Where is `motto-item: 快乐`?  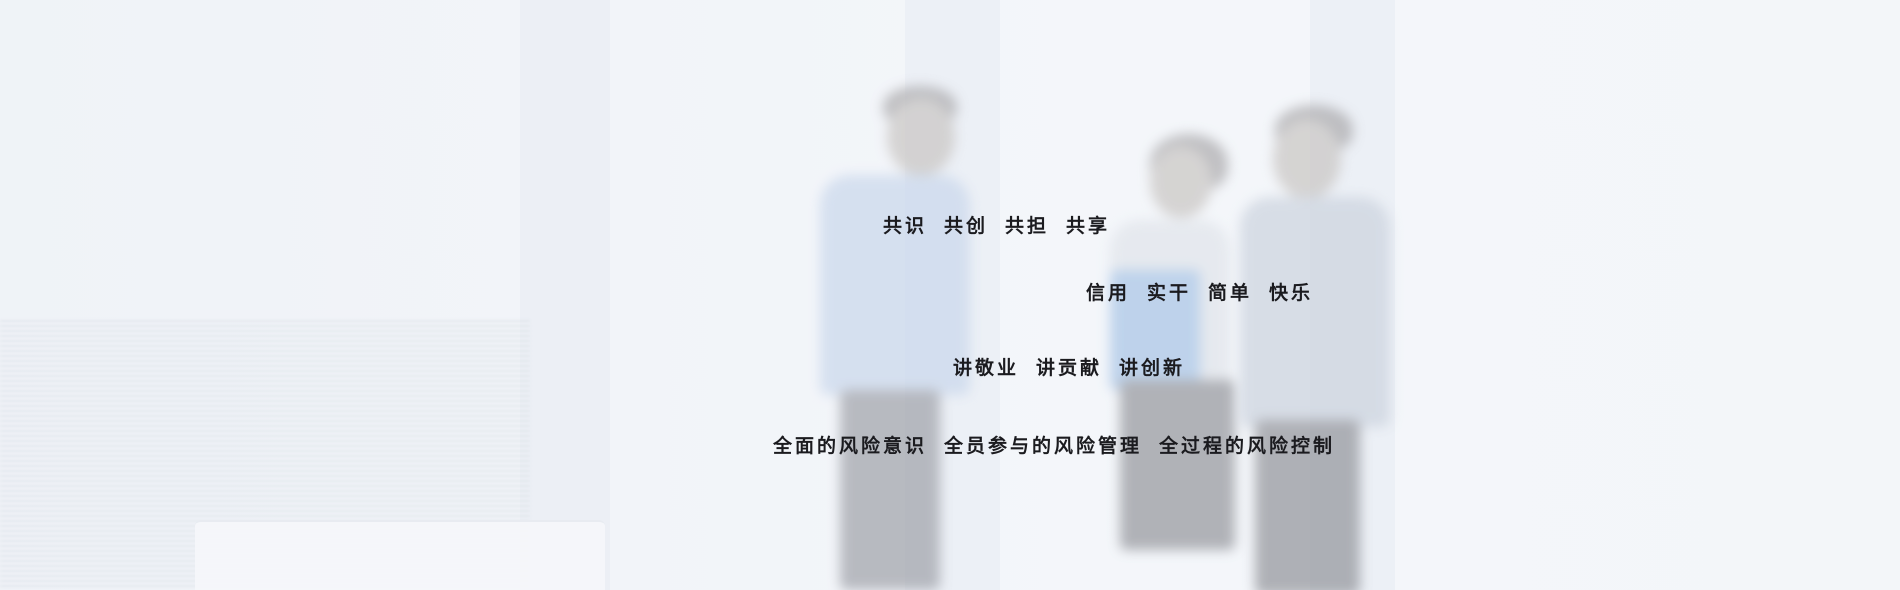 motto-item: 快乐 is located at coordinates (1291, 293).